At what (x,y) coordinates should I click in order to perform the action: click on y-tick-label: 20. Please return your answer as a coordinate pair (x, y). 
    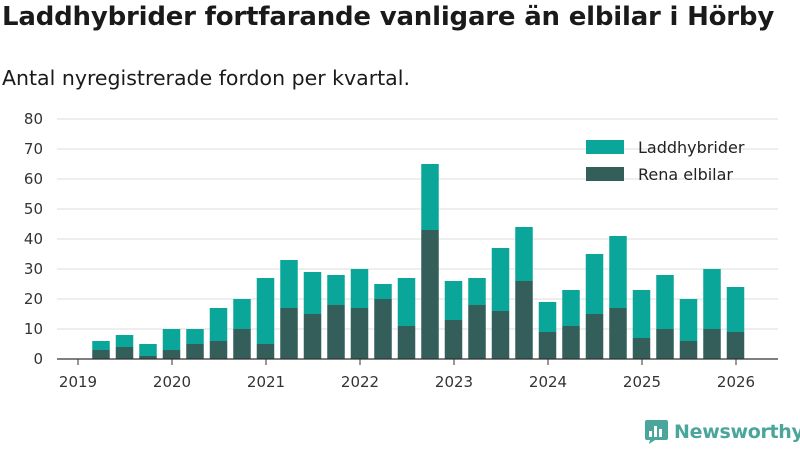
    Looking at the image, I should click on (33, 299).